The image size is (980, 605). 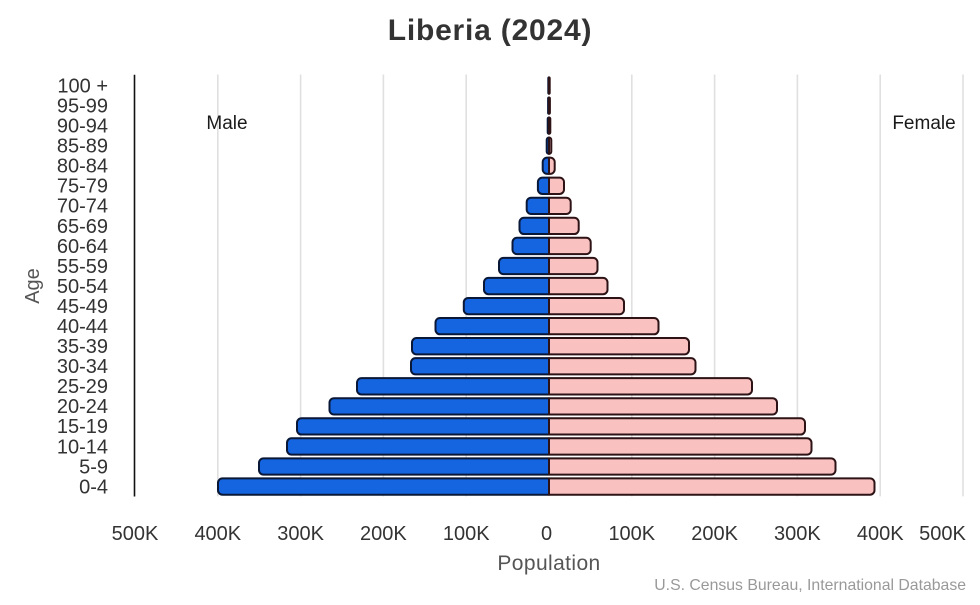 What do you see at coordinates (82, 187) in the screenshot?
I see `svg-text: 75-79` at bounding box center [82, 187].